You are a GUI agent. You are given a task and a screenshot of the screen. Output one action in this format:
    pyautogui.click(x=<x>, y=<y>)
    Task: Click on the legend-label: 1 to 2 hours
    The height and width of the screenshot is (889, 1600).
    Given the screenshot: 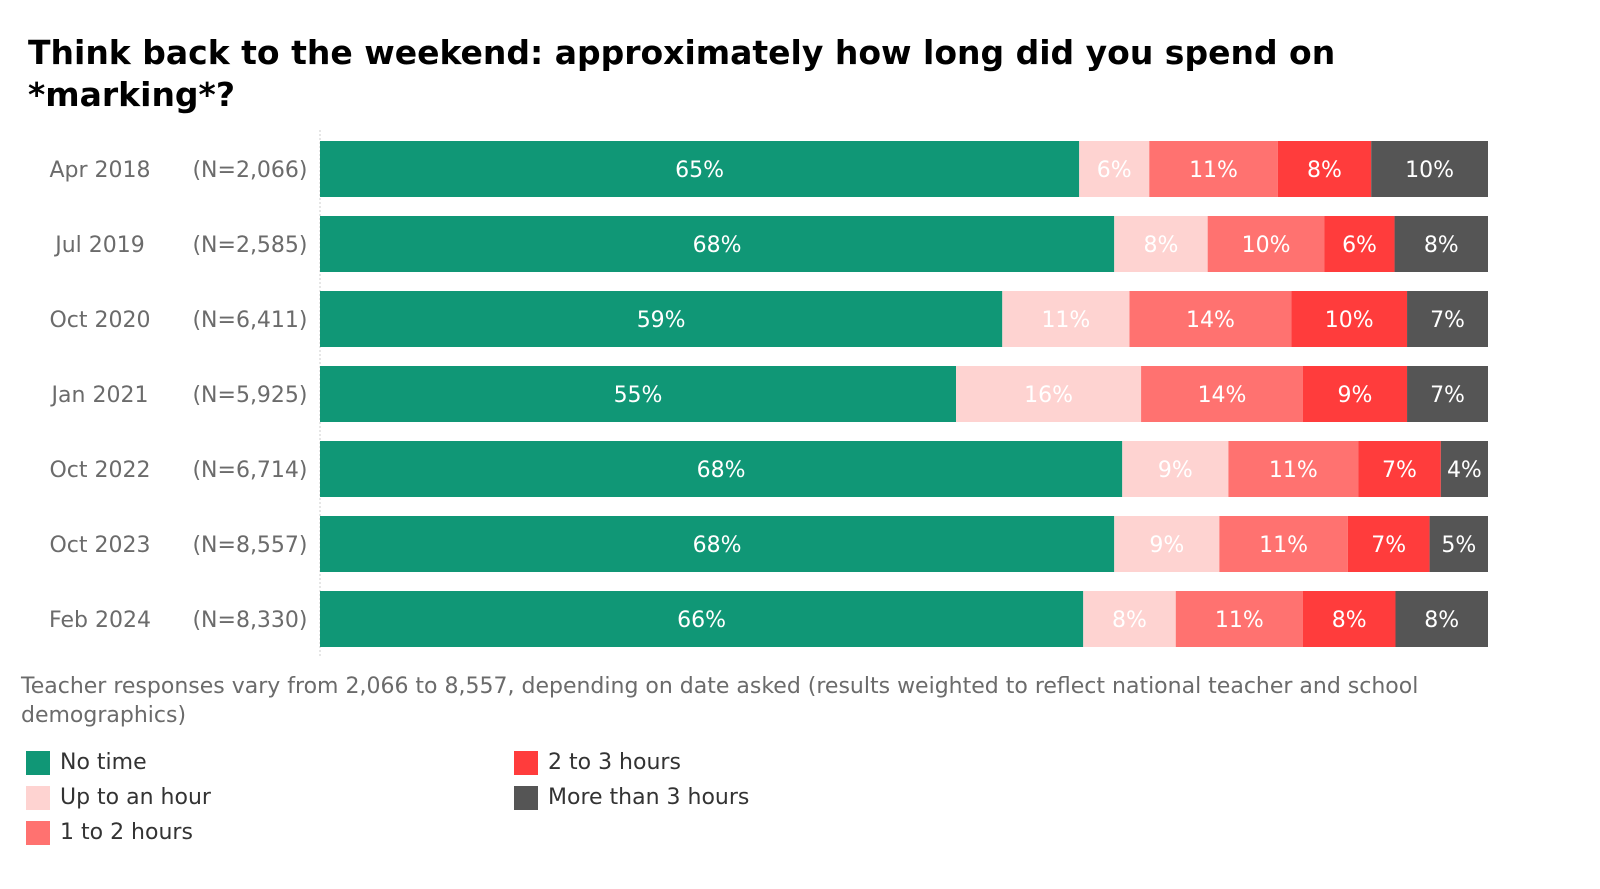 What is the action you would take?
    pyautogui.click(x=126, y=832)
    